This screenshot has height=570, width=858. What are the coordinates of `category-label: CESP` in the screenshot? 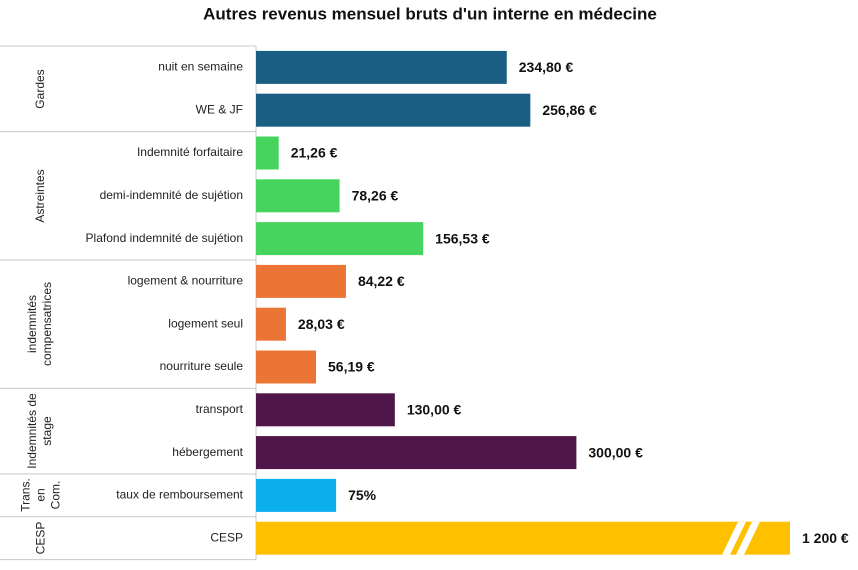 It's located at (226, 537).